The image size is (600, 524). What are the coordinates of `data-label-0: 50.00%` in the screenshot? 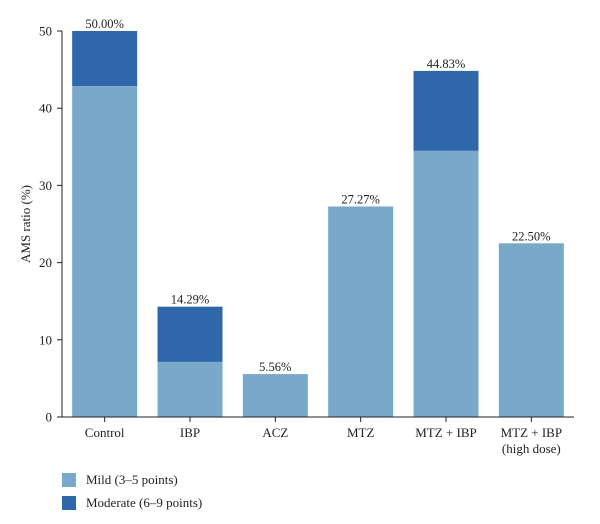 It's located at (104, 24).